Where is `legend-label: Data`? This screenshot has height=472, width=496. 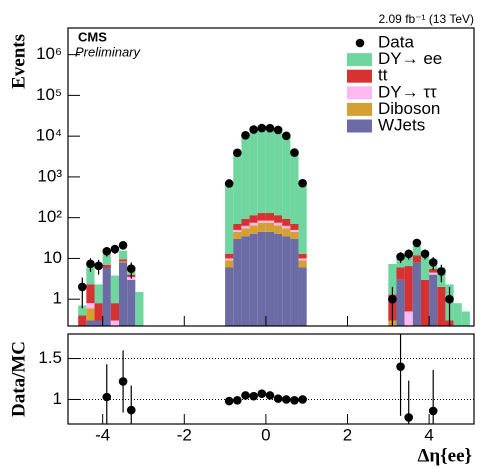
legend-label: Data is located at coordinates (396, 41).